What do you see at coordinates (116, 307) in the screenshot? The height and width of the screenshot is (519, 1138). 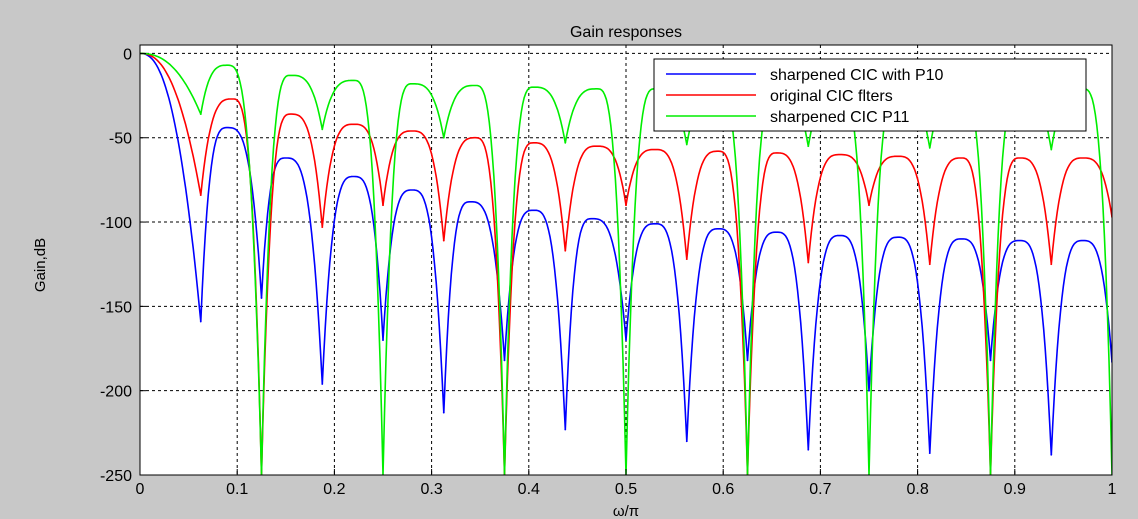 I see `y-tick-label: -150` at bounding box center [116, 307].